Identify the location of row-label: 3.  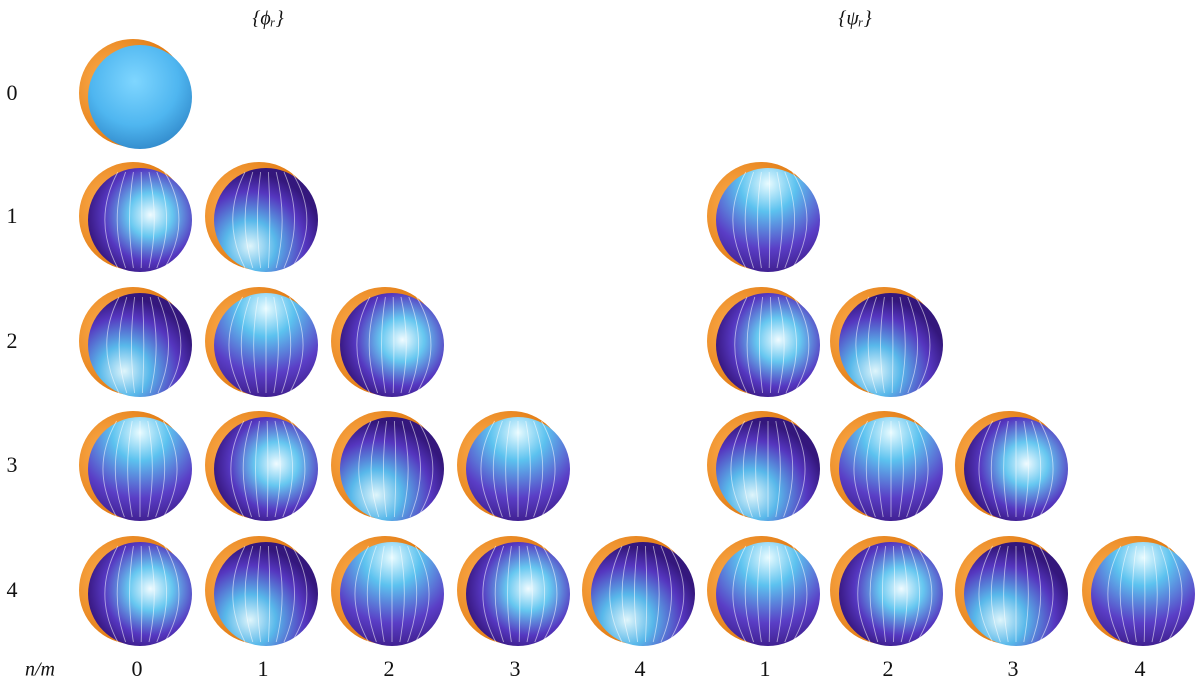
(12, 464).